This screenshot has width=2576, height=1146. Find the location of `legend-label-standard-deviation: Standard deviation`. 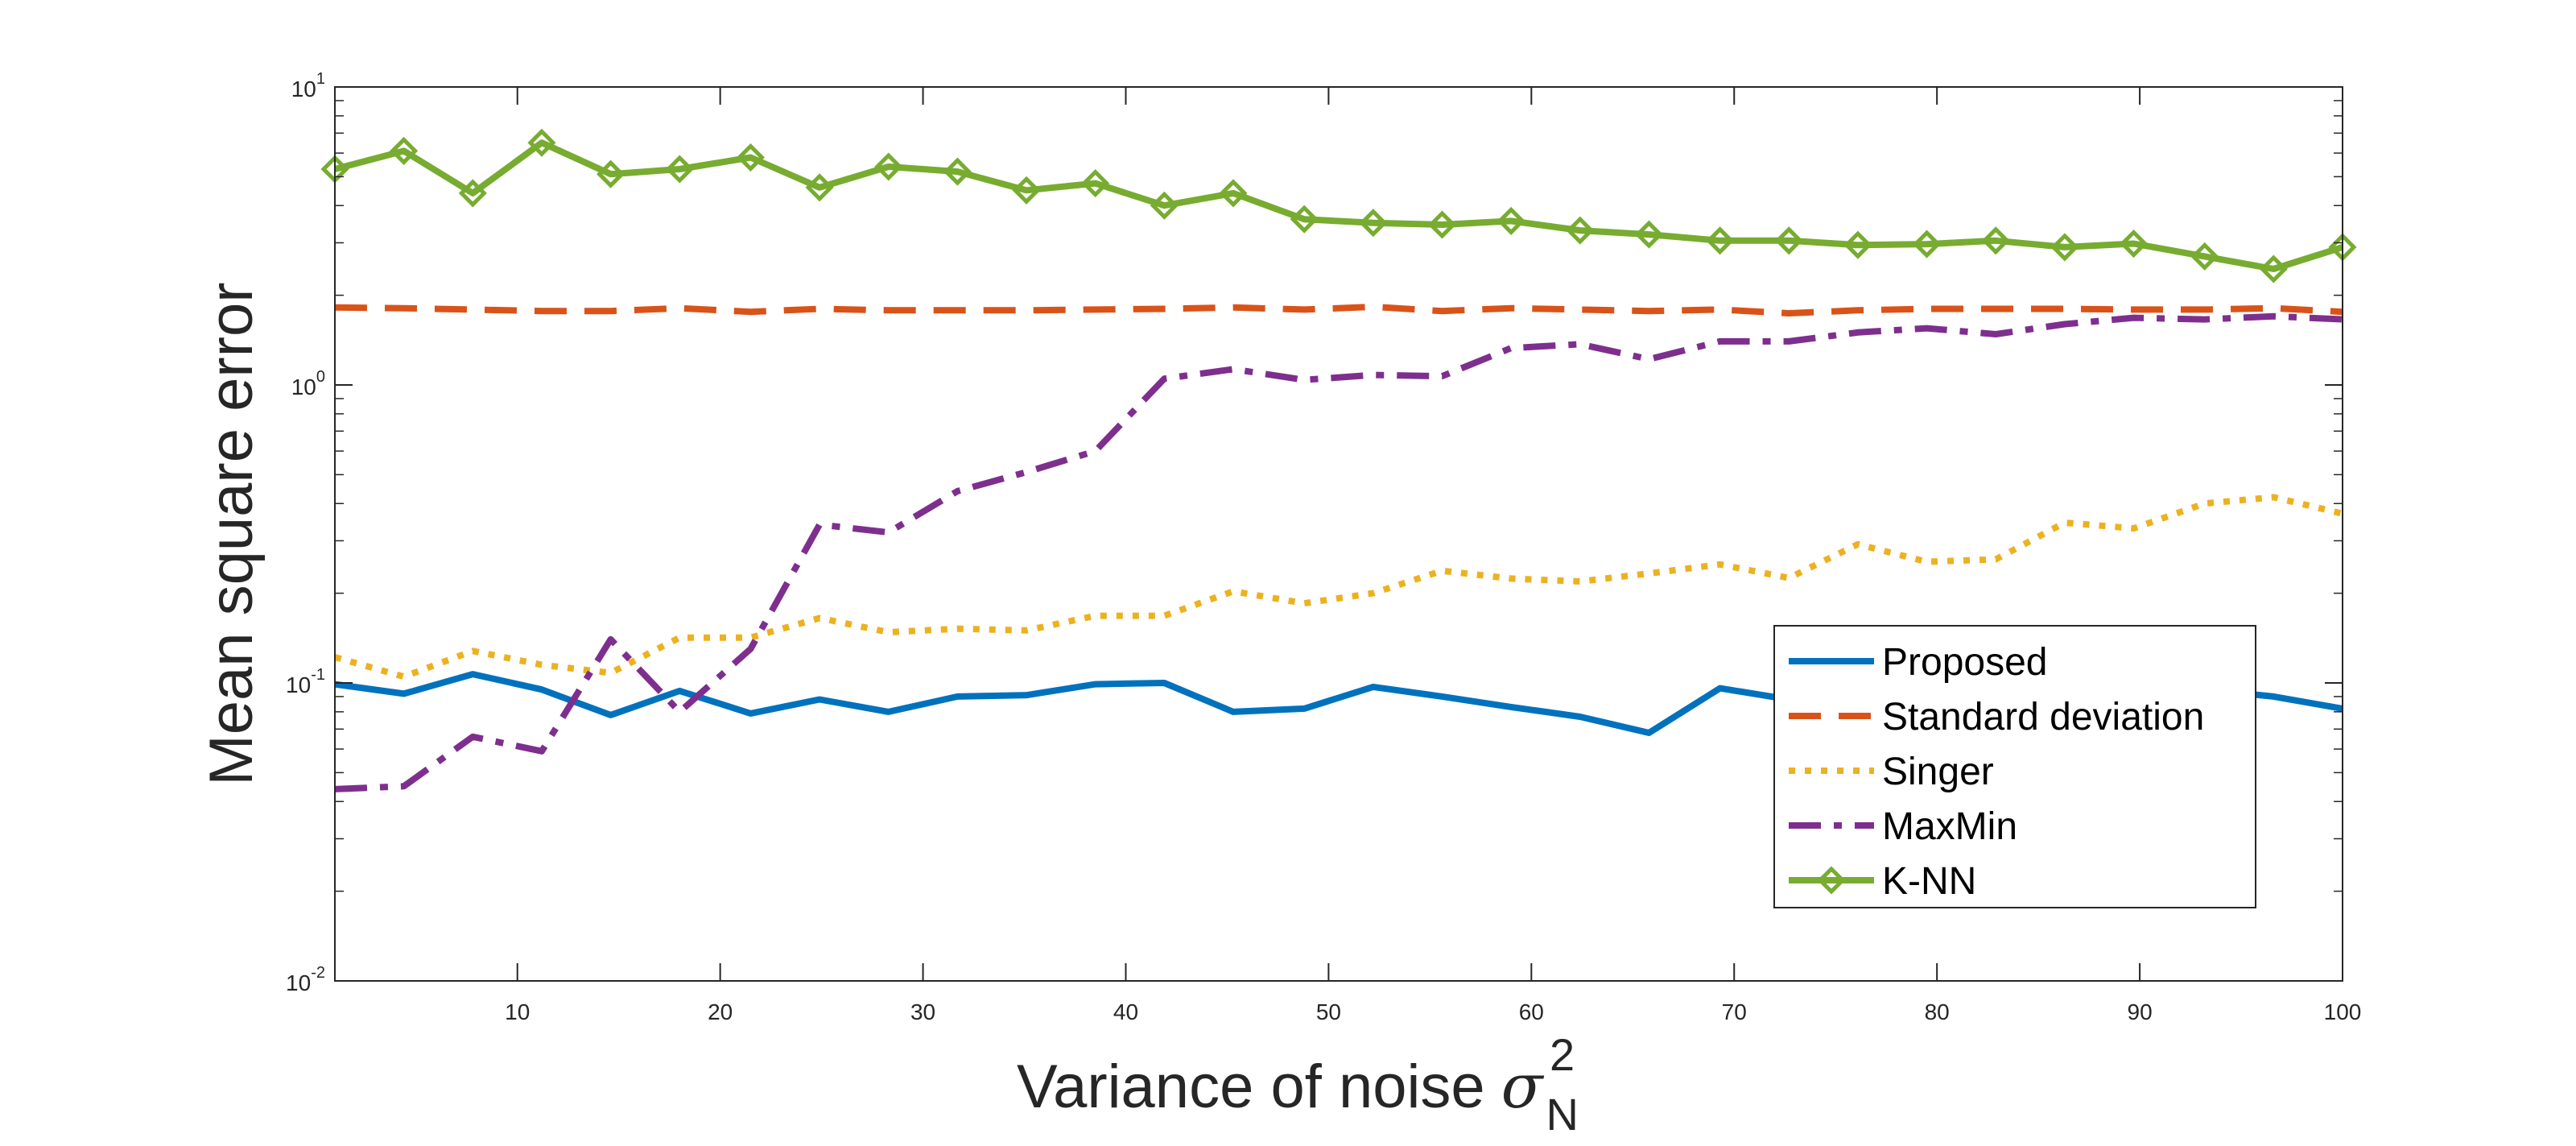

legend-label-standard-deviation: Standard deviation is located at coordinates (2043, 717).